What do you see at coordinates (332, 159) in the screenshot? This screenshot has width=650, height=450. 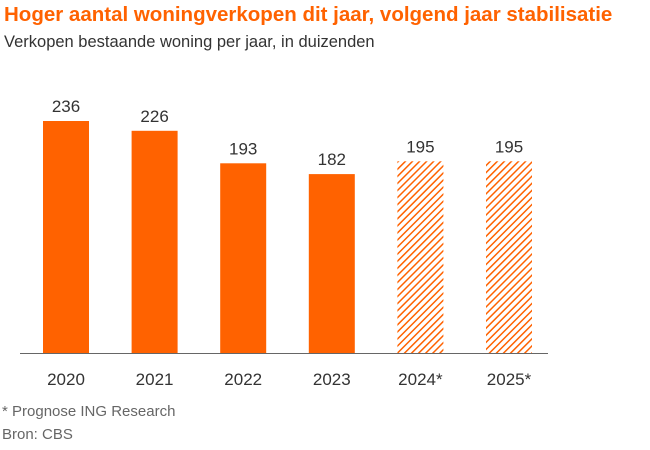 I see `data-label: 182` at bounding box center [332, 159].